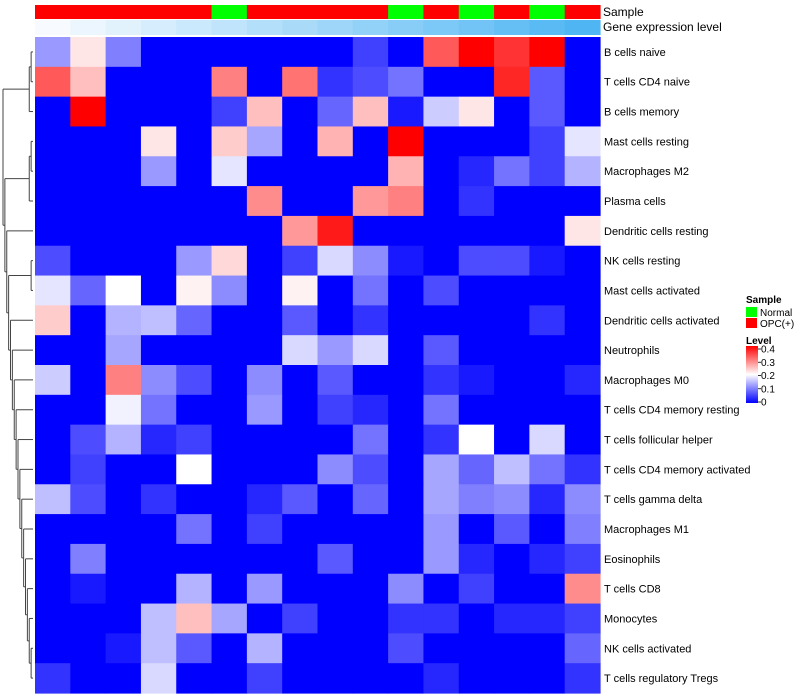 This screenshot has height=700, width=800. Describe the element at coordinates (632, 560) in the screenshot. I see `row-label: Eosinophils` at that location.